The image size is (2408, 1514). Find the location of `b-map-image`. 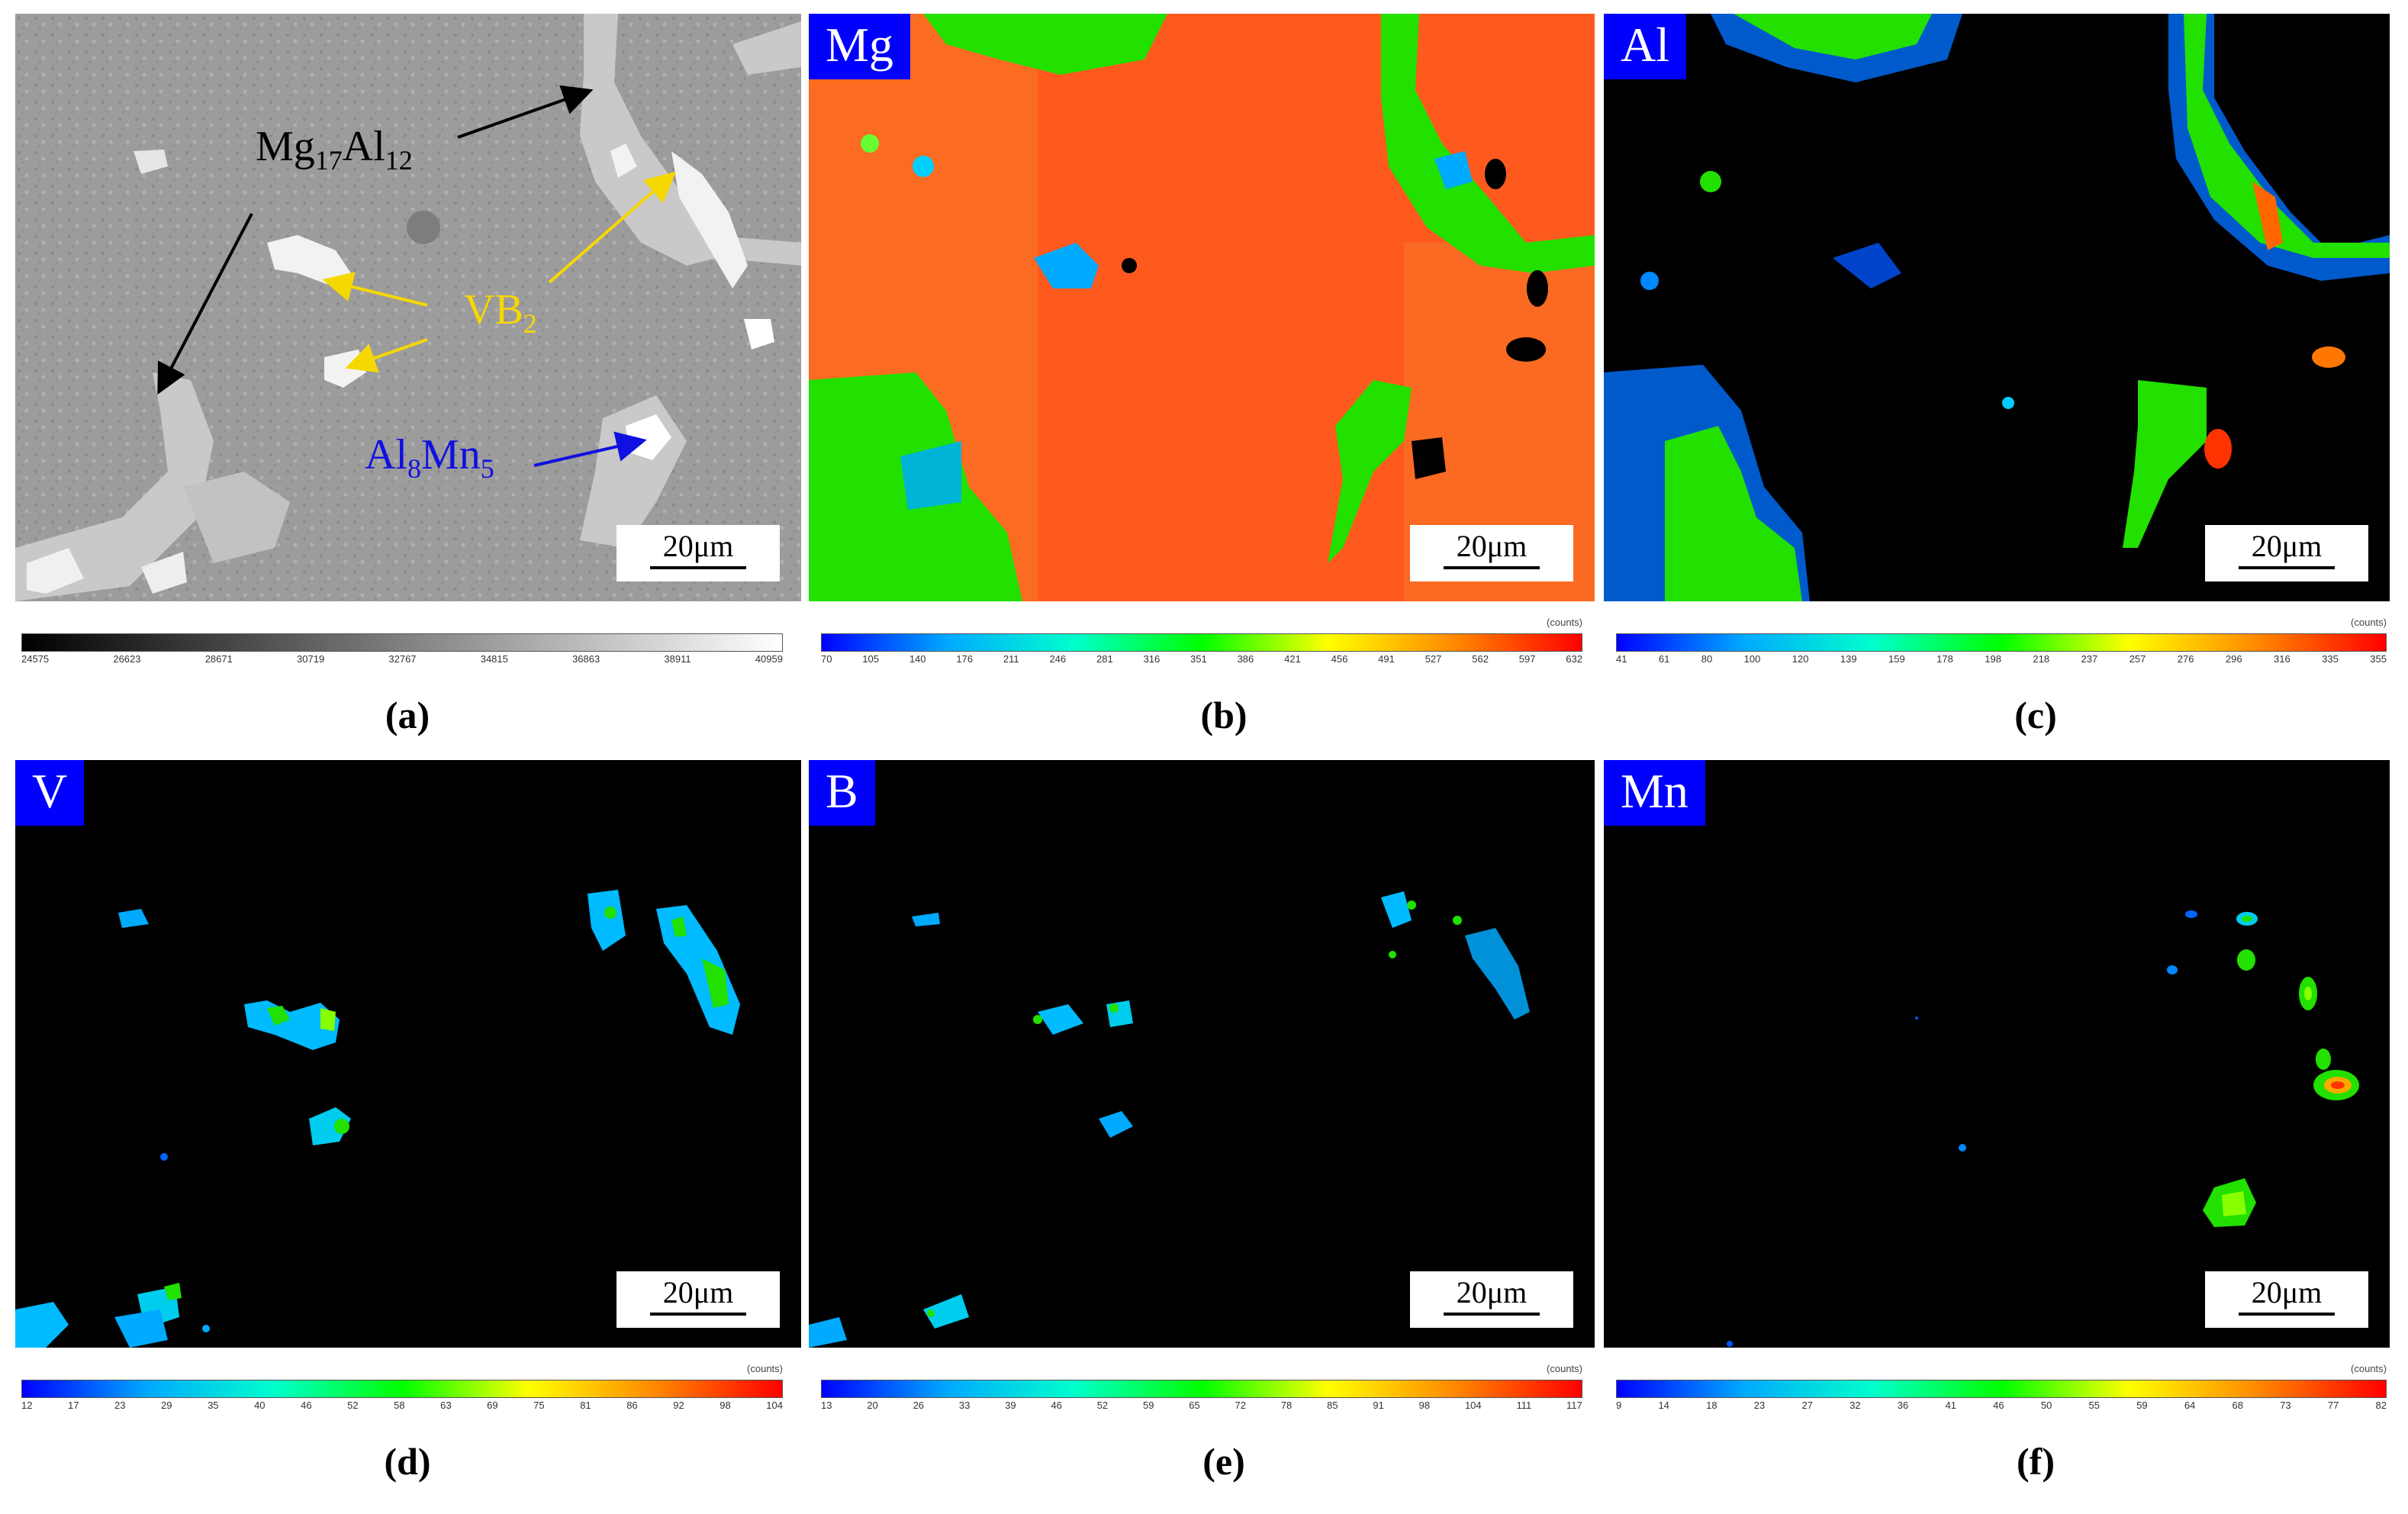

b-map-image is located at coordinates (1202, 1054).